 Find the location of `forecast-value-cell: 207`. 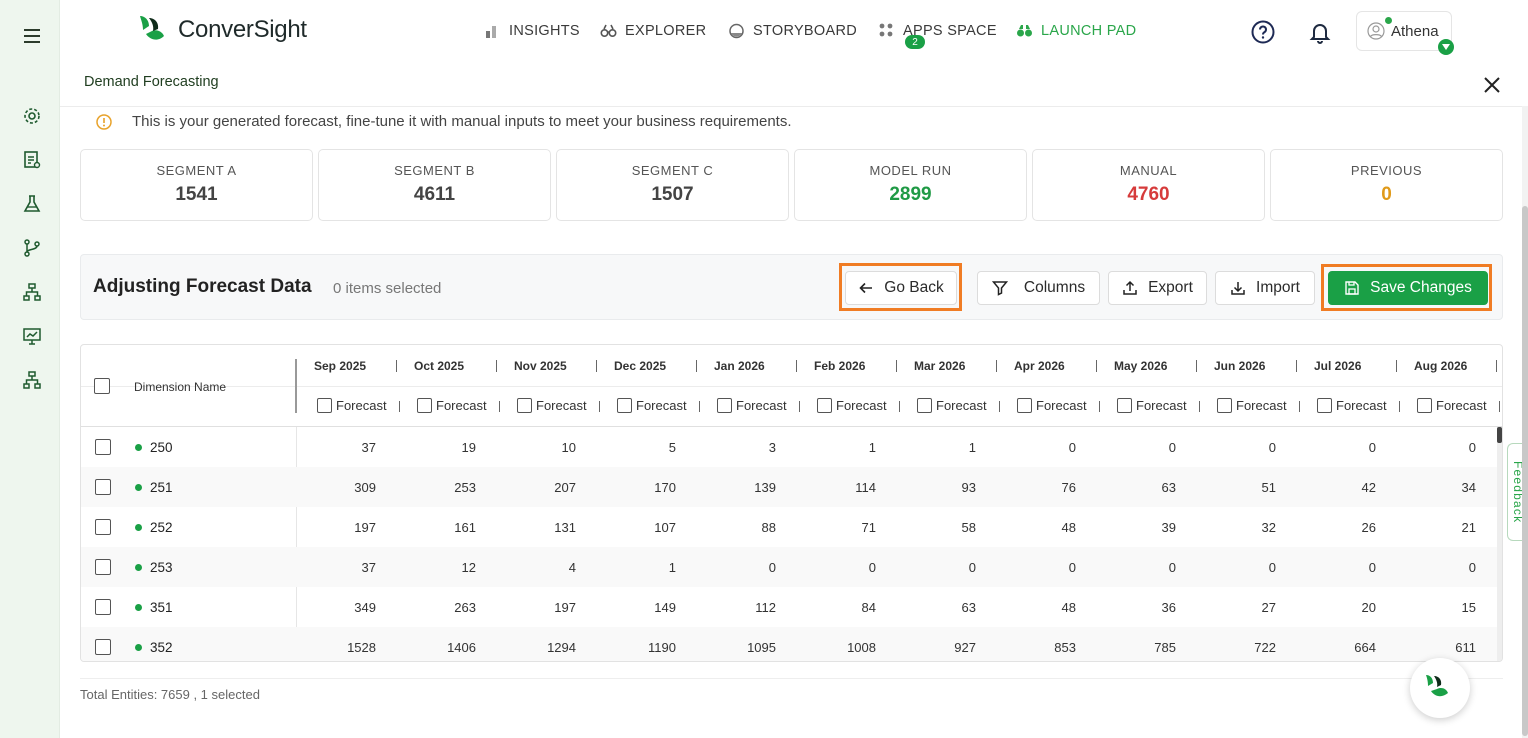

forecast-value-cell: 207 is located at coordinates (565, 487).